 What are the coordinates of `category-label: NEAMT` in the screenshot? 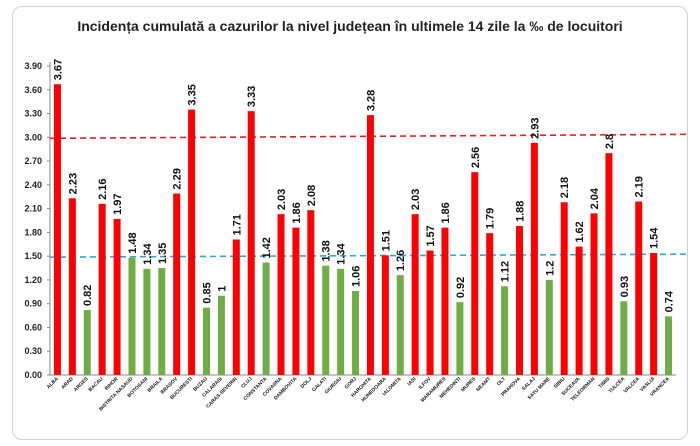 It's located at (483, 384).